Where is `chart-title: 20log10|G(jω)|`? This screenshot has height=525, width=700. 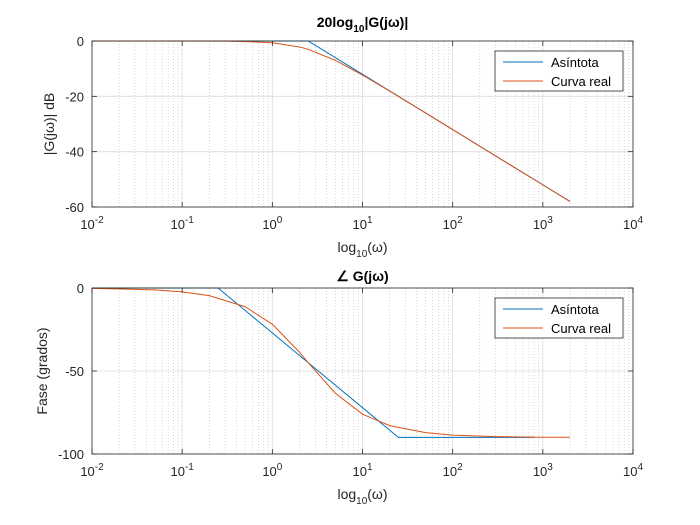
chart-title: 20log10|G(jω)| is located at coordinates (362, 24).